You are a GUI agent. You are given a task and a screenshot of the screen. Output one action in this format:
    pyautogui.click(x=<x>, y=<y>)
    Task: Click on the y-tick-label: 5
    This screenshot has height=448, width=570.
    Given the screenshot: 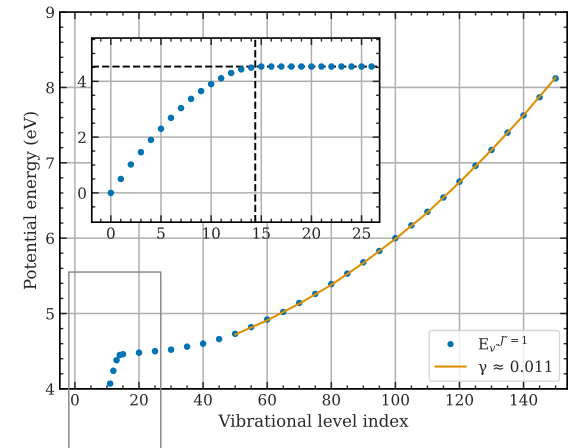 What is the action you would take?
    pyautogui.click(x=50, y=314)
    